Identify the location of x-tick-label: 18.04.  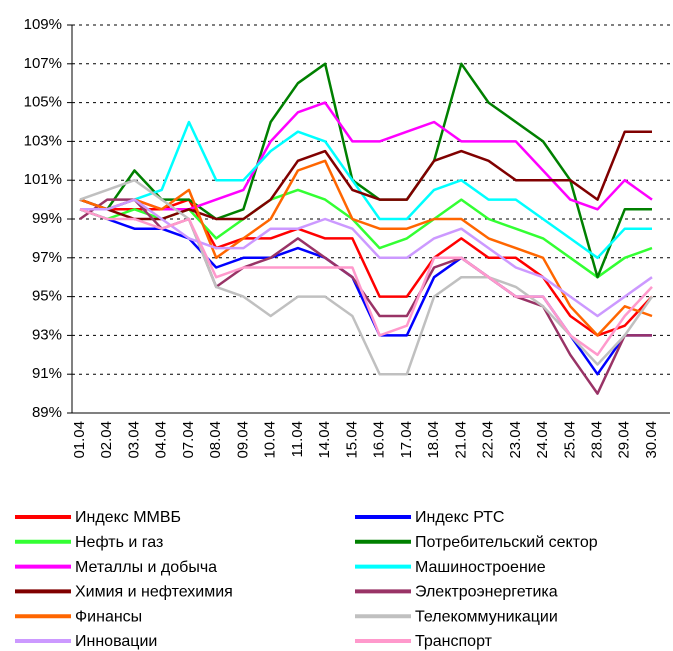
(433, 440).